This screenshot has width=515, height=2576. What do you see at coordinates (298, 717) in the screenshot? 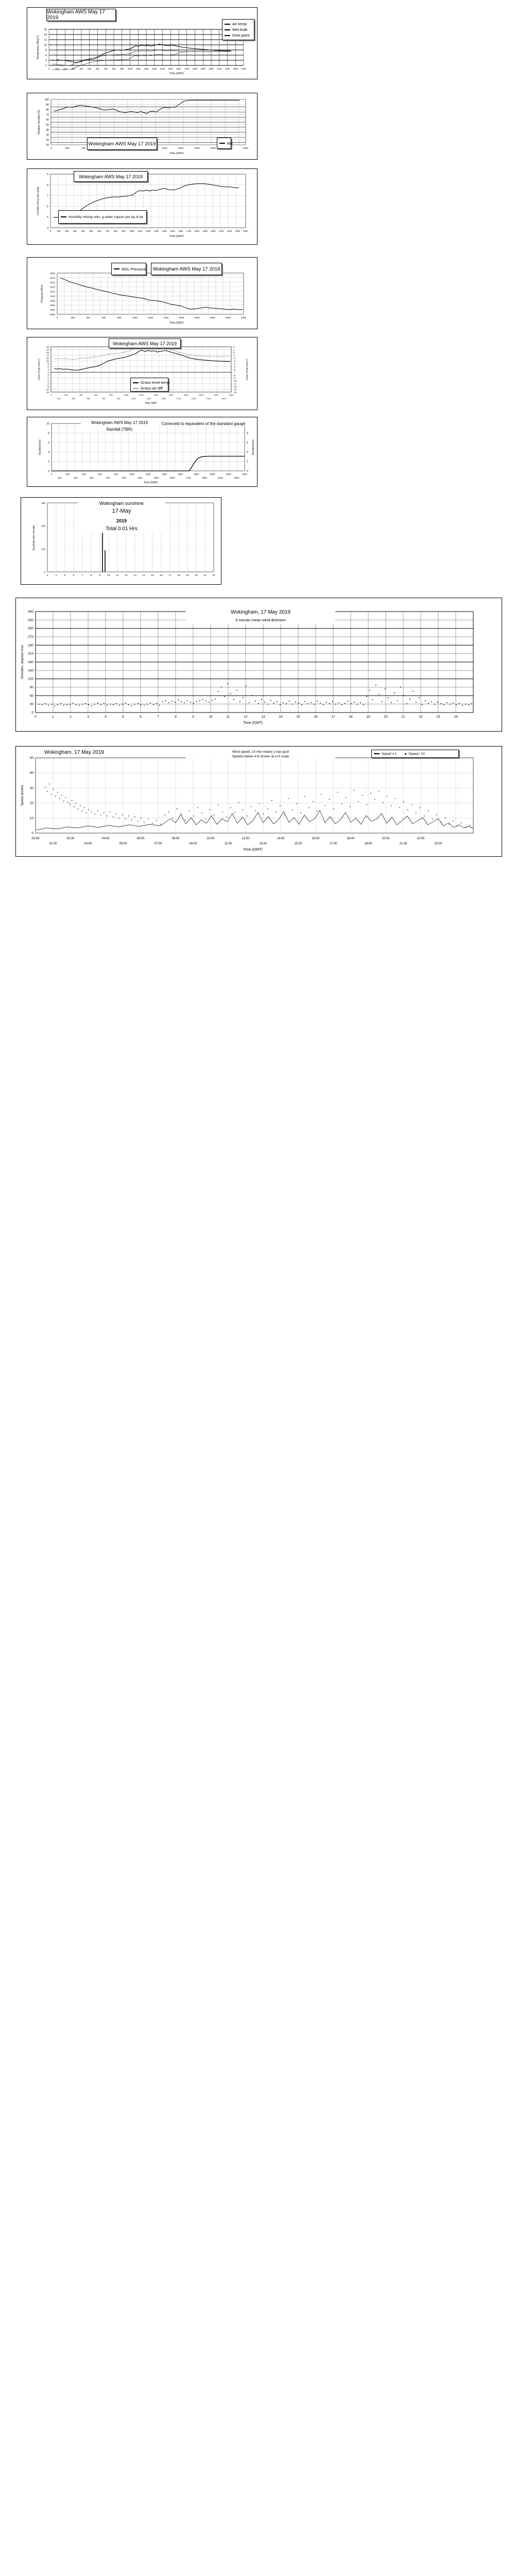
I see `svg-text: 15` at bounding box center [298, 717].